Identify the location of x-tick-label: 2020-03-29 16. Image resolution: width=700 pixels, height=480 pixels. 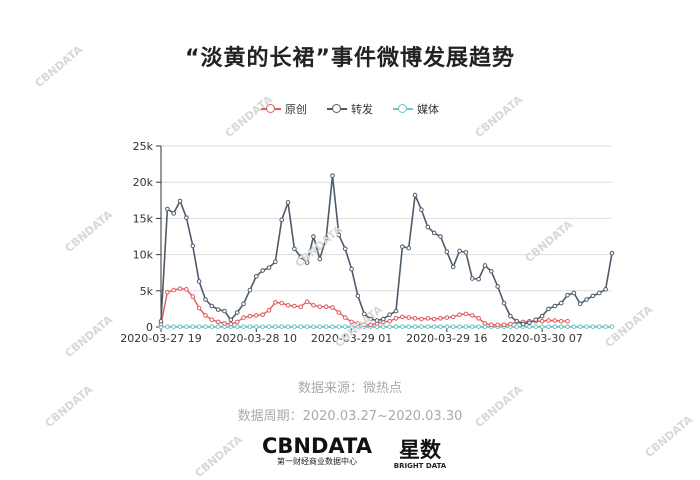
(446, 338).